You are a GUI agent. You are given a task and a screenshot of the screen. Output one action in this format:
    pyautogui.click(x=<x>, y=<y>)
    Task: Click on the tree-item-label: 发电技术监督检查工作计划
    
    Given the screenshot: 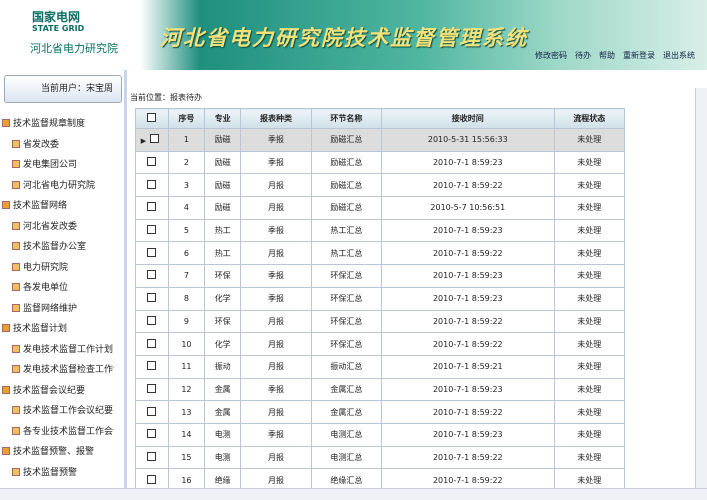 What is the action you would take?
    pyautogui.click(x=68, y=370)
    